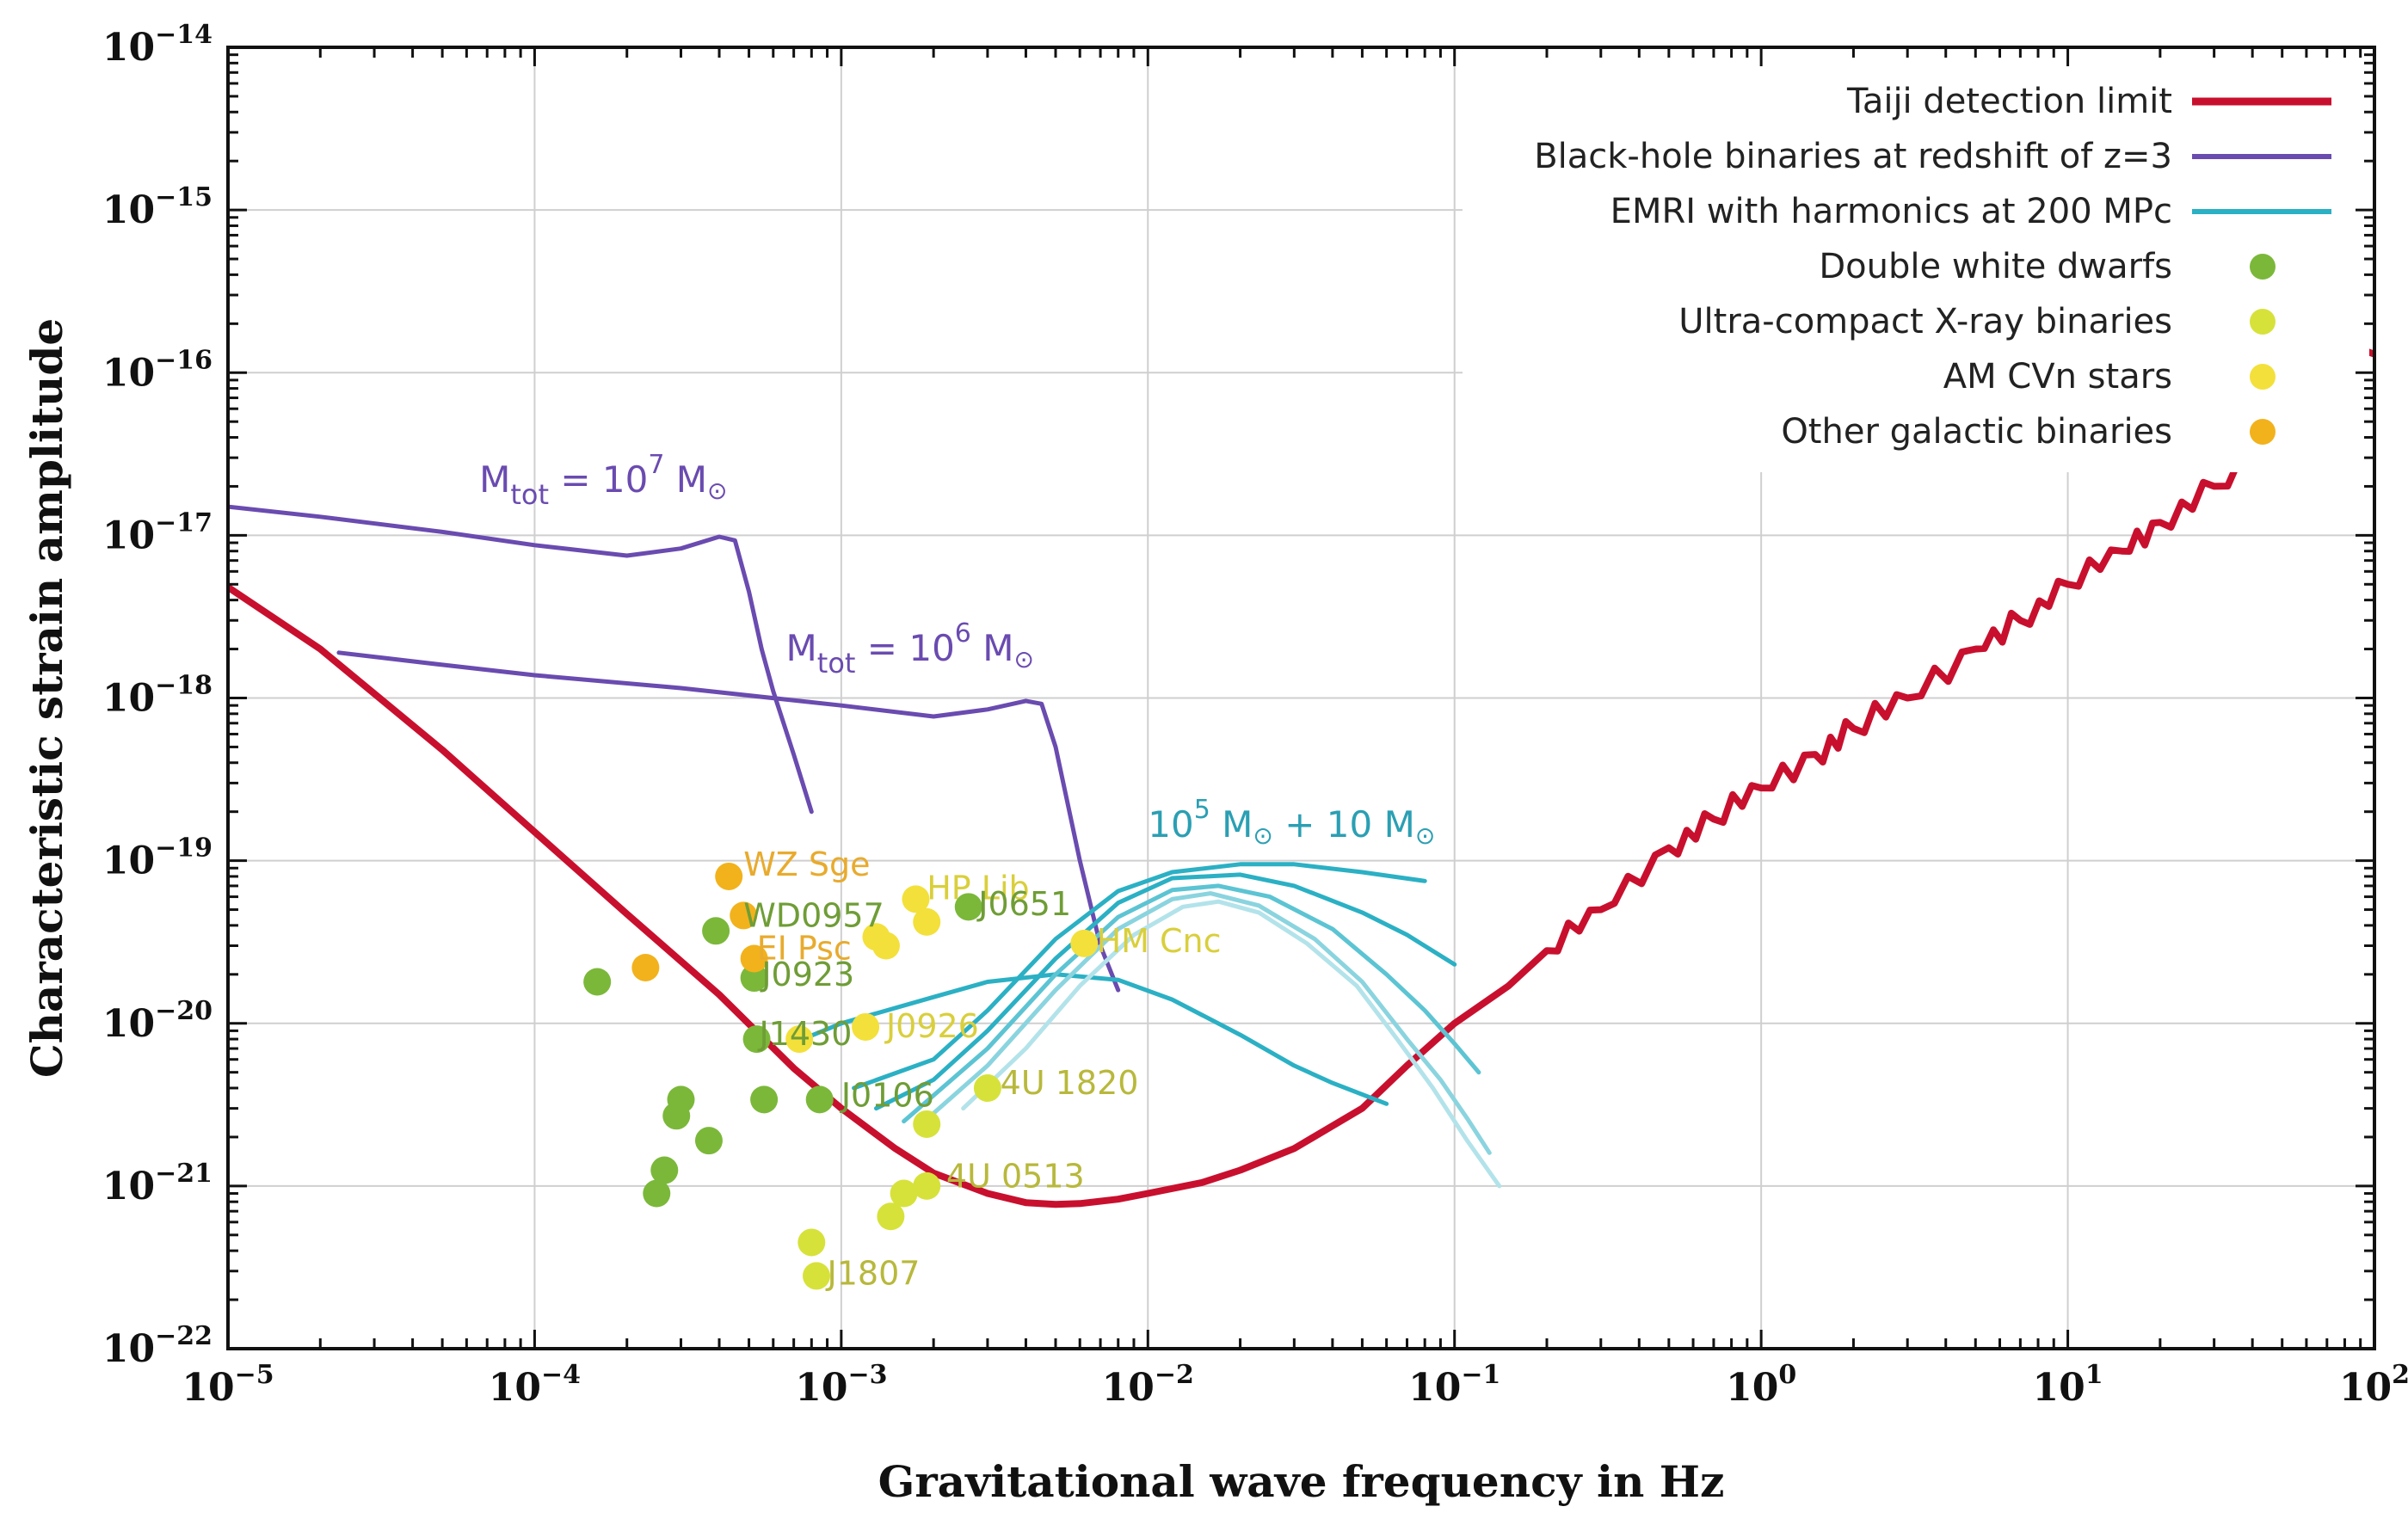 Image resolution: width=2408 pixels, height=1525 pixels. I want to click on source-label-hp-lib: HP Lib, so click(978, 888).